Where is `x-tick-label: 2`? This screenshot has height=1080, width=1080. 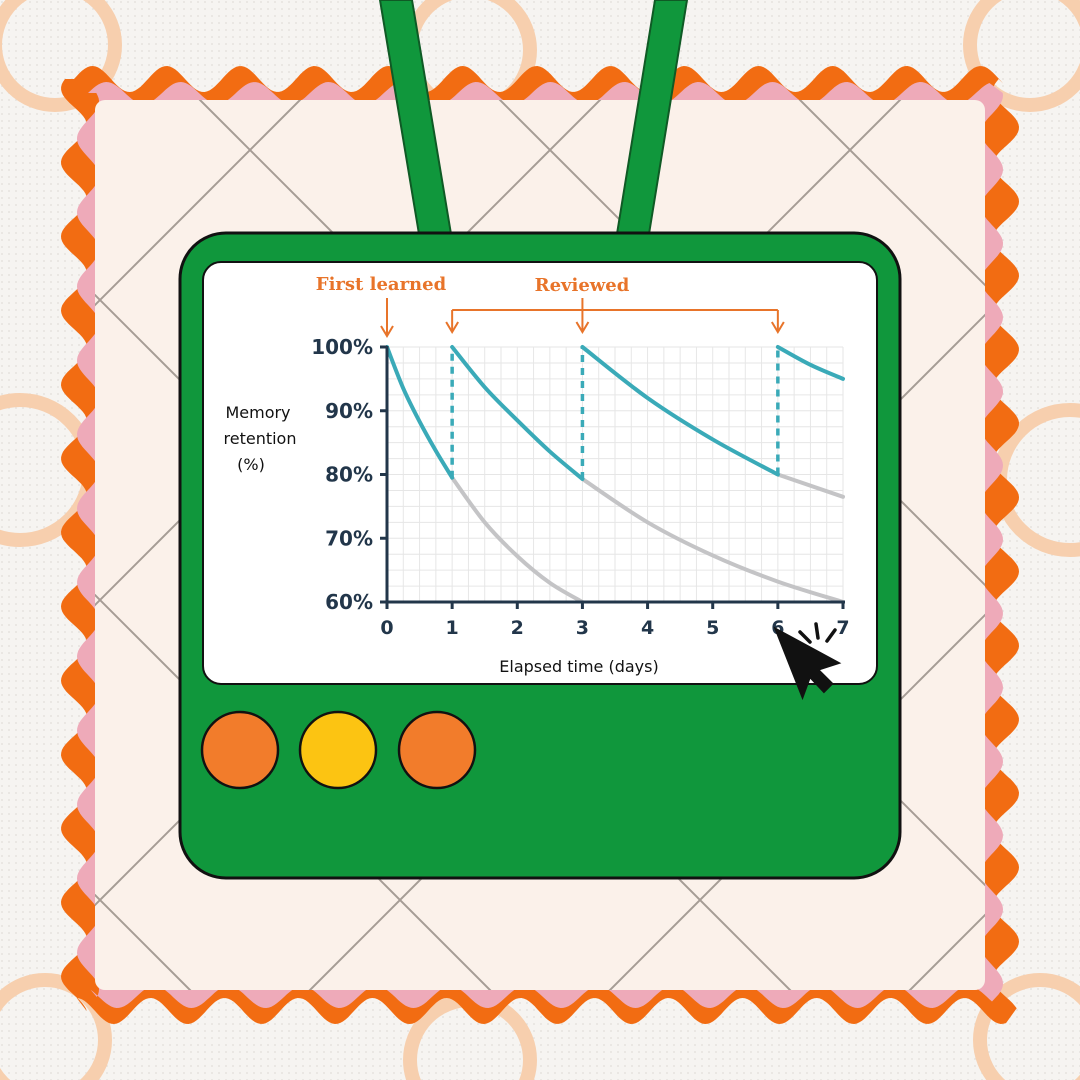 x-tick-label: 2 is located at coordinates (517, 628).